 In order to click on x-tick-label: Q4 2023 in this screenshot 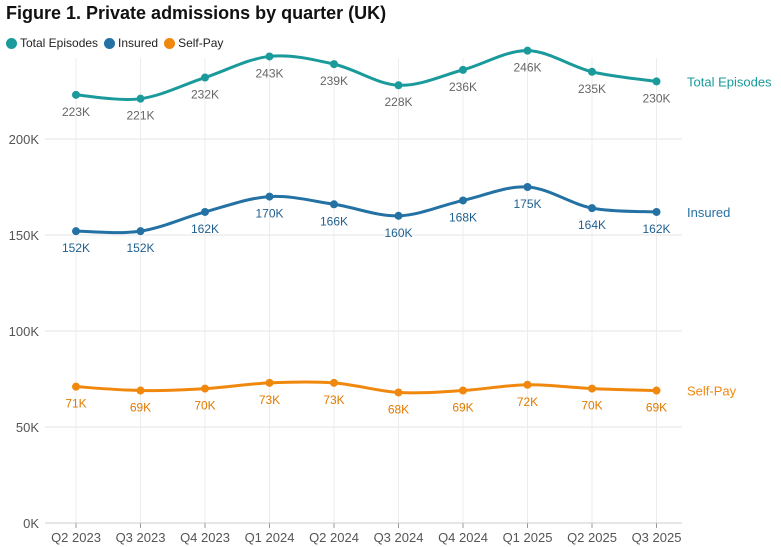, I will do `click(205, 537)`.